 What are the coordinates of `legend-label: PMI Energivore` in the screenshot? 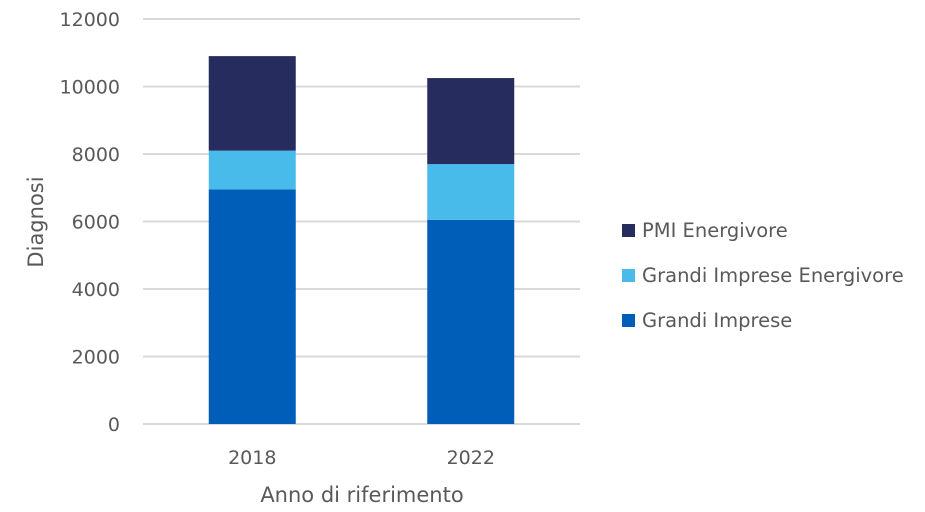 It's located at (715, 230).